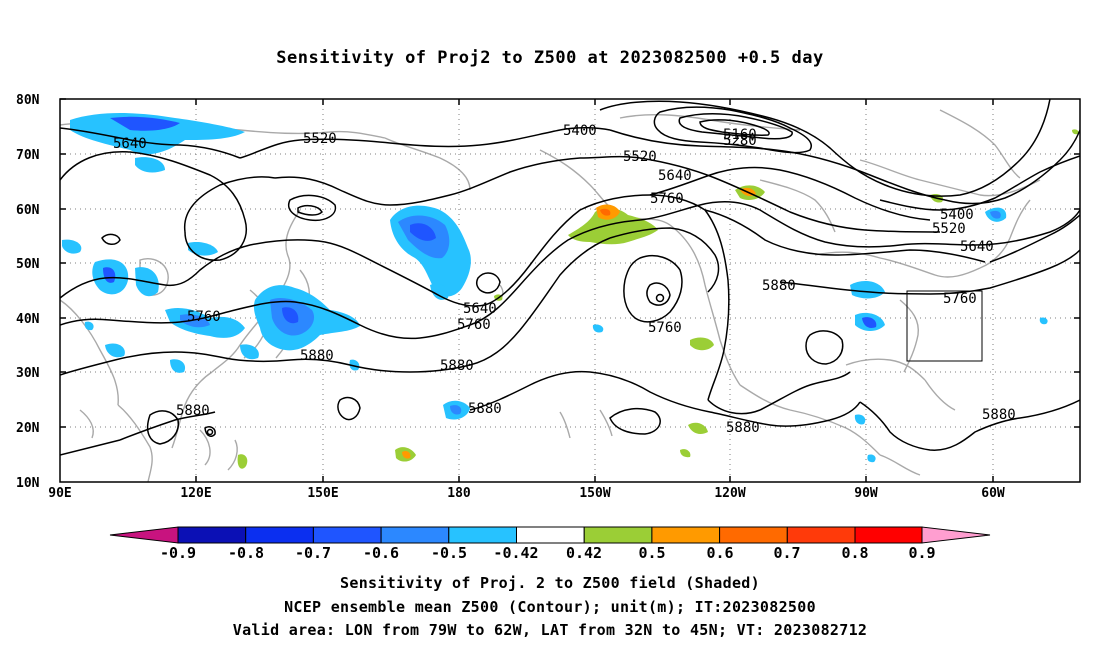  What do you see at coordinates (28, 155) in the screenshot?
I see `lat-label: 70N` at bounding box center [28, 155].